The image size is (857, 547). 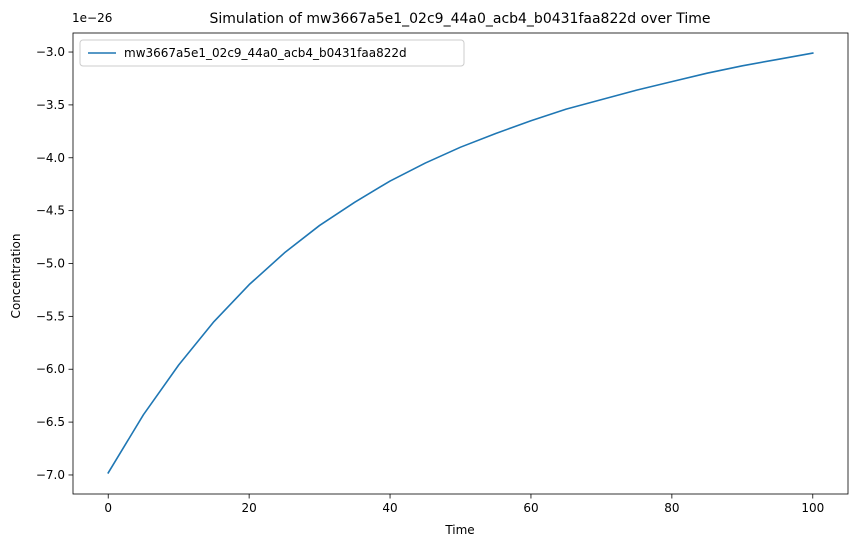 I want to click on legend: mw3667a5e1_02c9_44a0_acb4_b0431faa822d, so click(x=272, y=53).